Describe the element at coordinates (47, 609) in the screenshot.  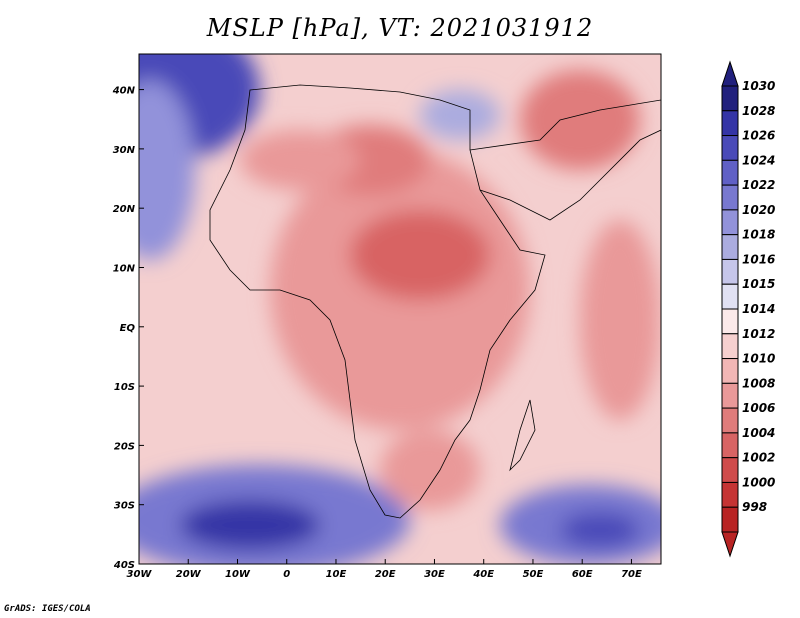
I see `footer-credit: GrADS: IGES/COLA` at that location.